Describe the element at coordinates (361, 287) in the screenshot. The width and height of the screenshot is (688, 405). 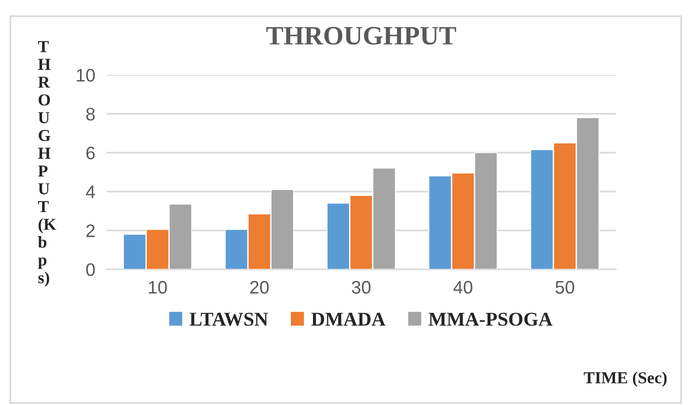
I see `x-tick-label: 30` at that location.